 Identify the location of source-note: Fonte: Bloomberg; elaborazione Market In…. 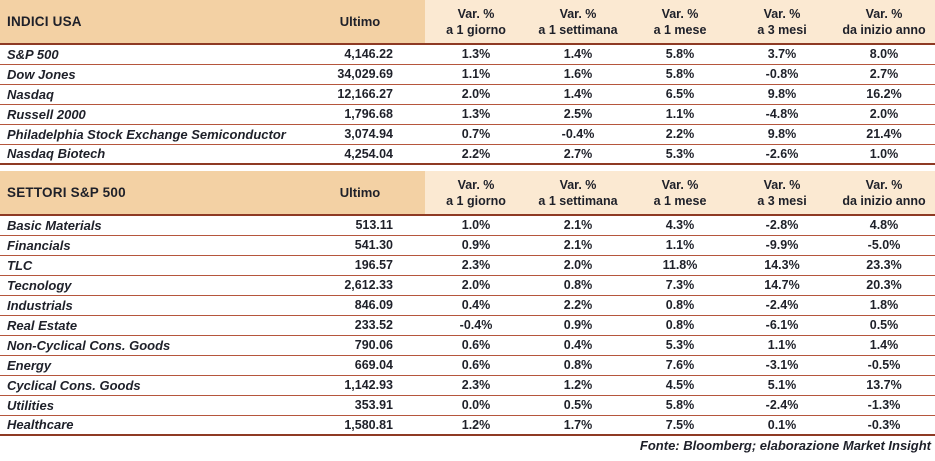
(785, 445).